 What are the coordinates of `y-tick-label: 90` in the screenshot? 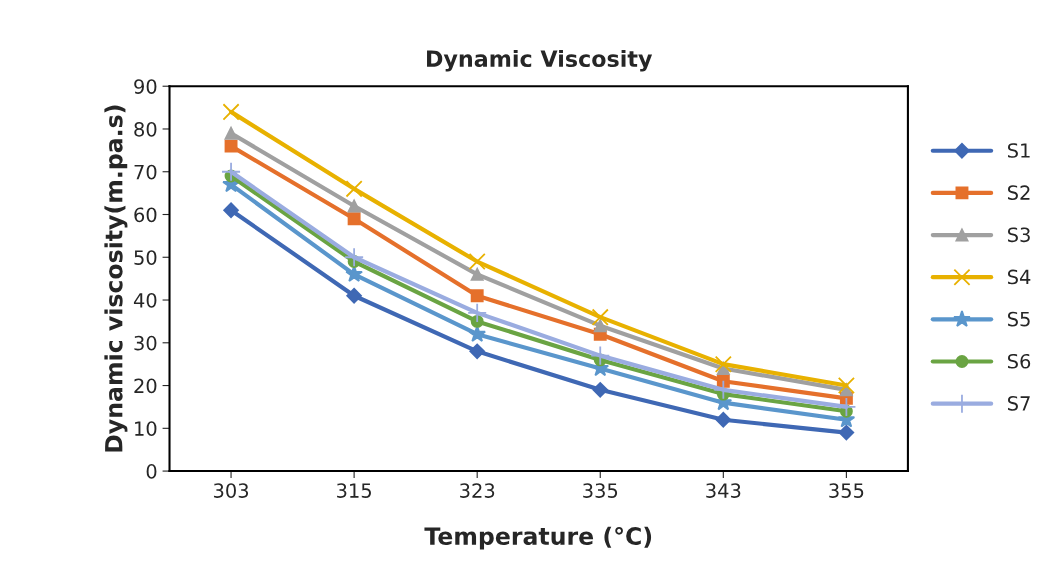 It's located at (145, 86).